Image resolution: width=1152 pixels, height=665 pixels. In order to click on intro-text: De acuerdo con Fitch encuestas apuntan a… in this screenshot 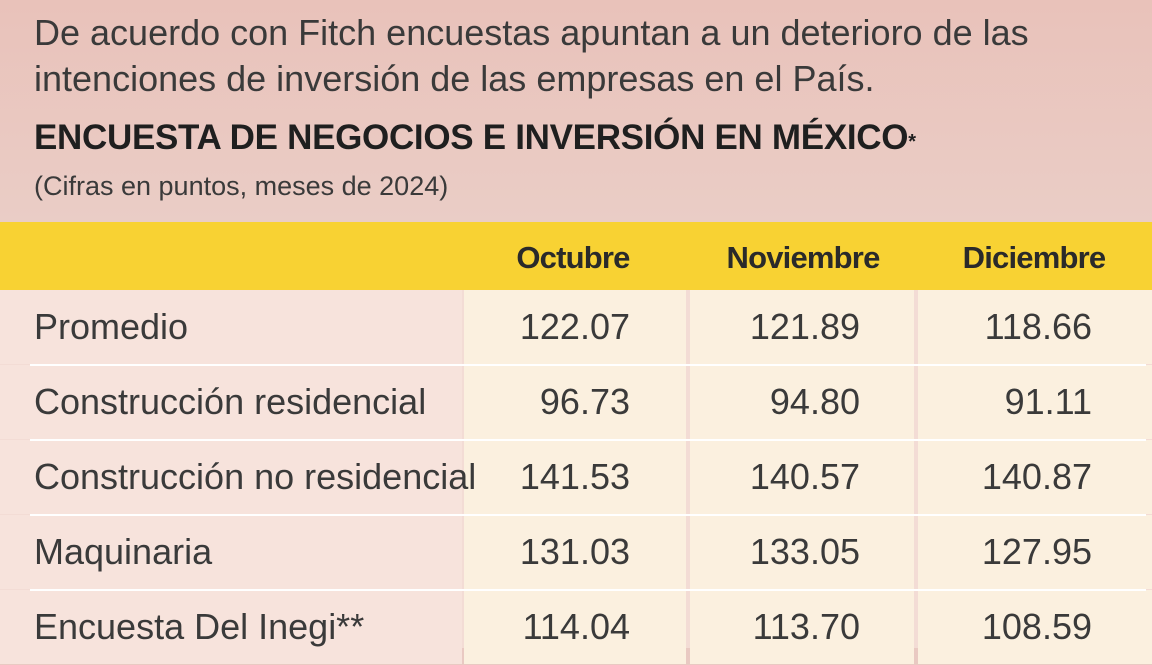, I will do `click(531, 55)`.